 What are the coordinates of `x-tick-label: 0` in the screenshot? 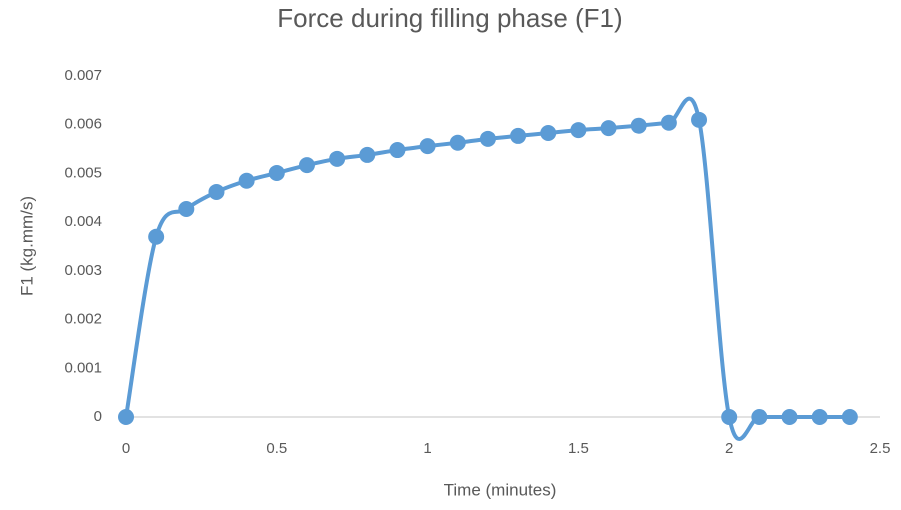 It's located at (126, 448).